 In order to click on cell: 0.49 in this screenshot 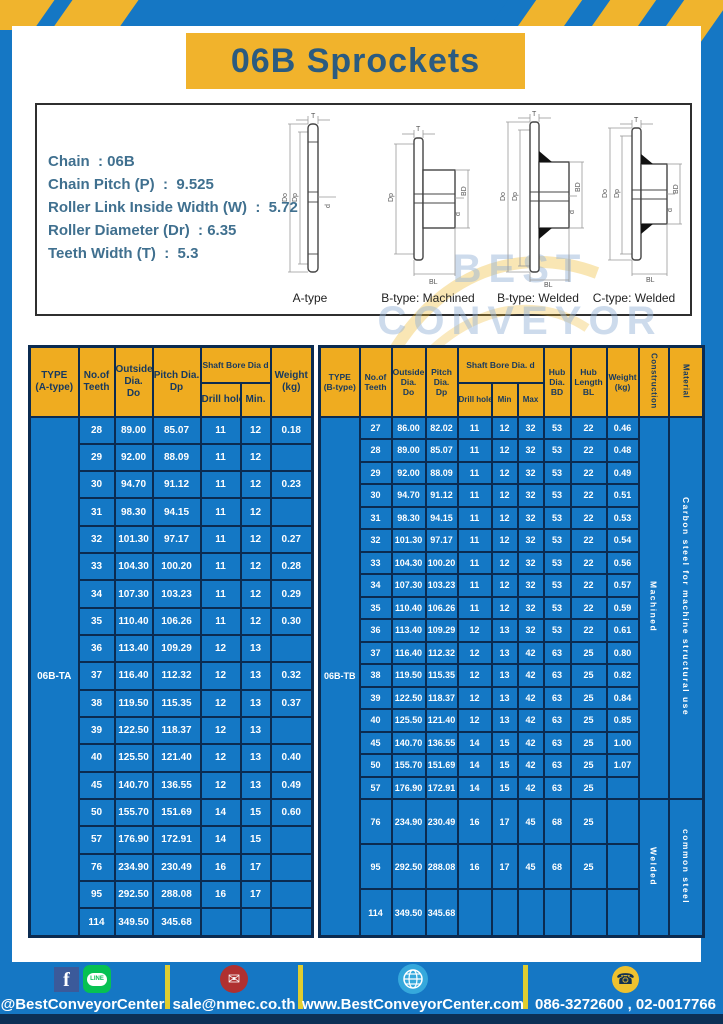, I will do `click(622, 472)`.